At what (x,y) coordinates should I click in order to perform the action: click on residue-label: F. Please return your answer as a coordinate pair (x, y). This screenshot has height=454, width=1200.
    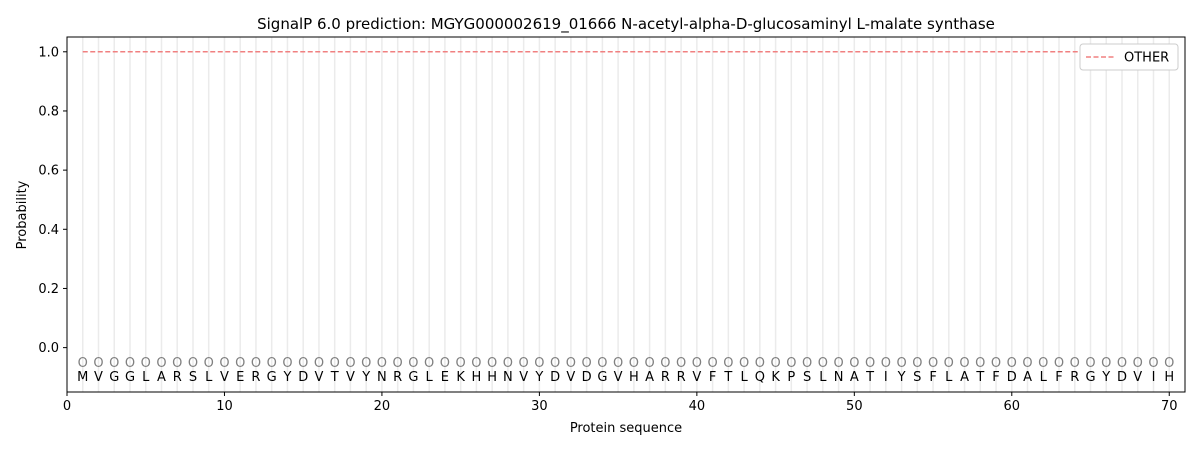
    Looking at the image, I should click on (932, 377).